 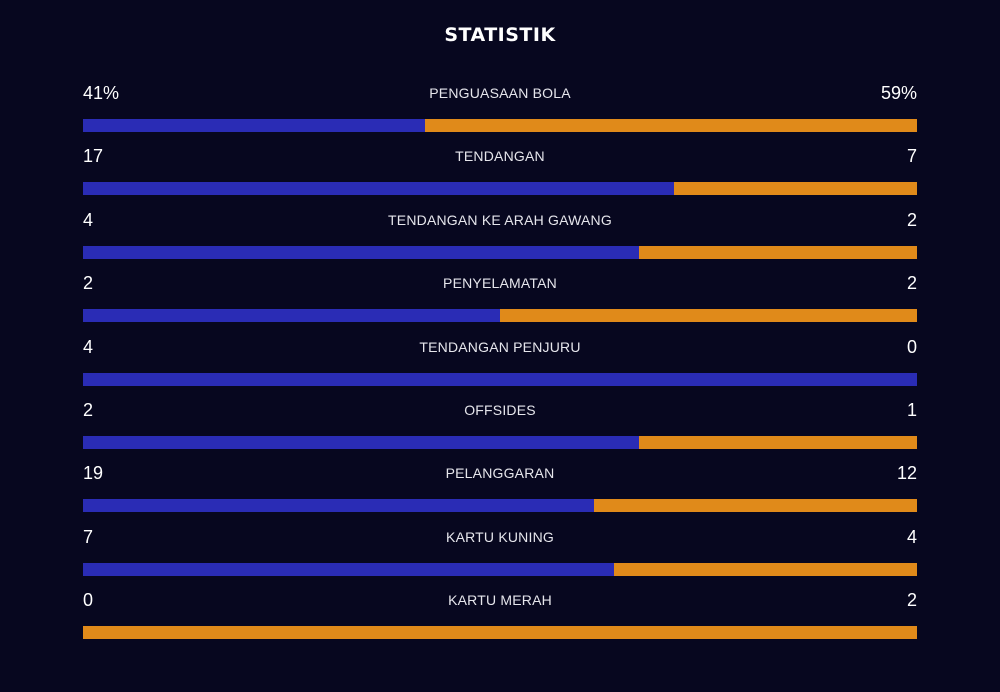 What do you see at coordinates (911, 156) in the screenshot?
I see `away-value: 7` at bounding box center [911, 156].